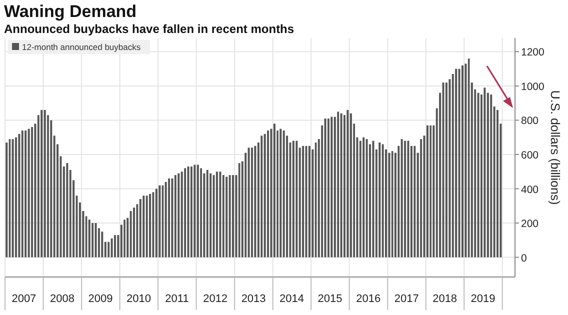 The width and height of the screenshot is (568, 315). Describe the element at coordinates (24, 299) in the screenshot. I see `x-tick-label: 2007` at that location.